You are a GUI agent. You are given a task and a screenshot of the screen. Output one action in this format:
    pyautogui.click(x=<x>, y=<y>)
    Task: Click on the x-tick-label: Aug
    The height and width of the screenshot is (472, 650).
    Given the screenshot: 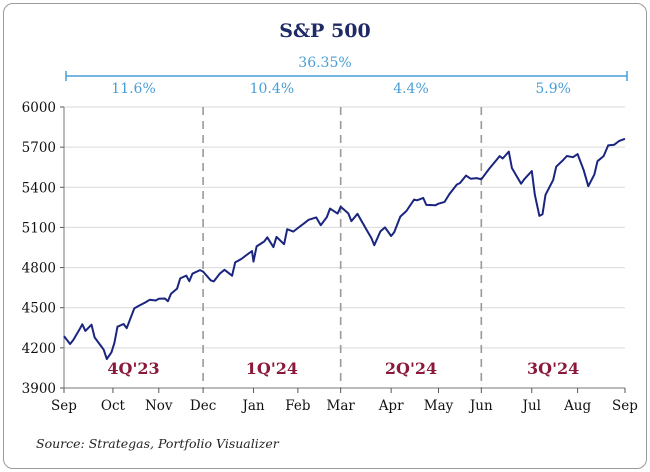 What is the action you would take?
    pyautogui.click(x=577, y=406)
    